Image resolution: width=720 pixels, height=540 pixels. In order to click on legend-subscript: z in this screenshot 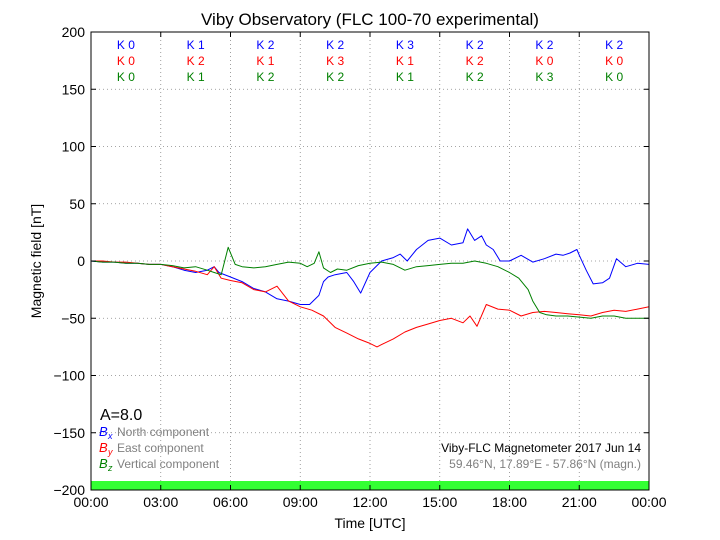, I will do `click(110, 468)`.